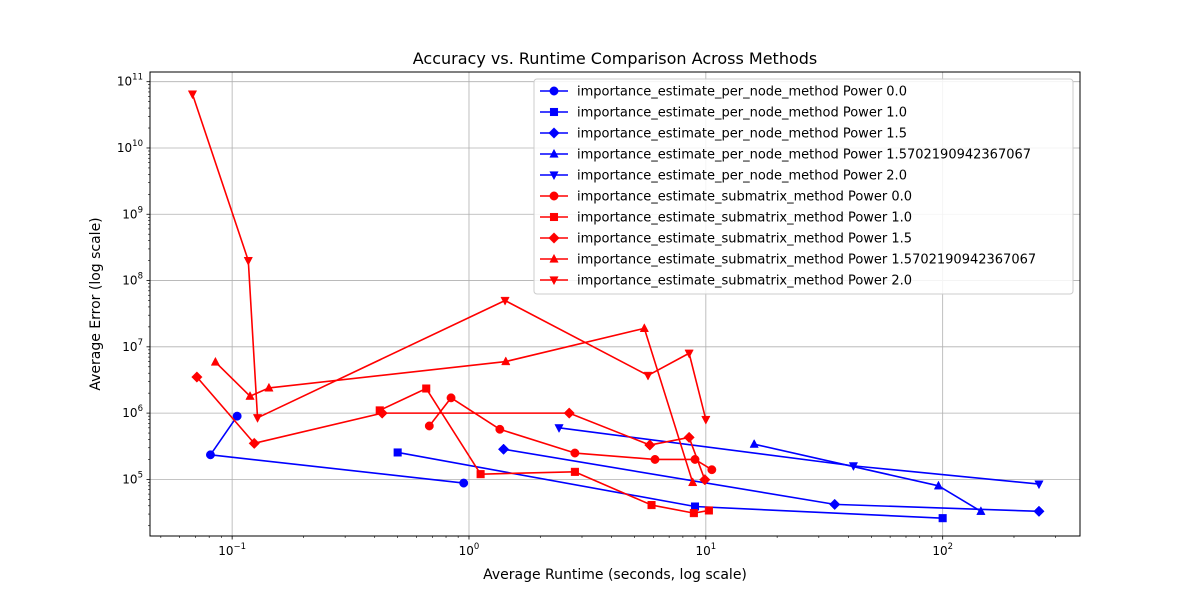 This screenshot has height=604, width=1200. I want to click on x-tick-label: 10⁻¹, so click(232, 550).